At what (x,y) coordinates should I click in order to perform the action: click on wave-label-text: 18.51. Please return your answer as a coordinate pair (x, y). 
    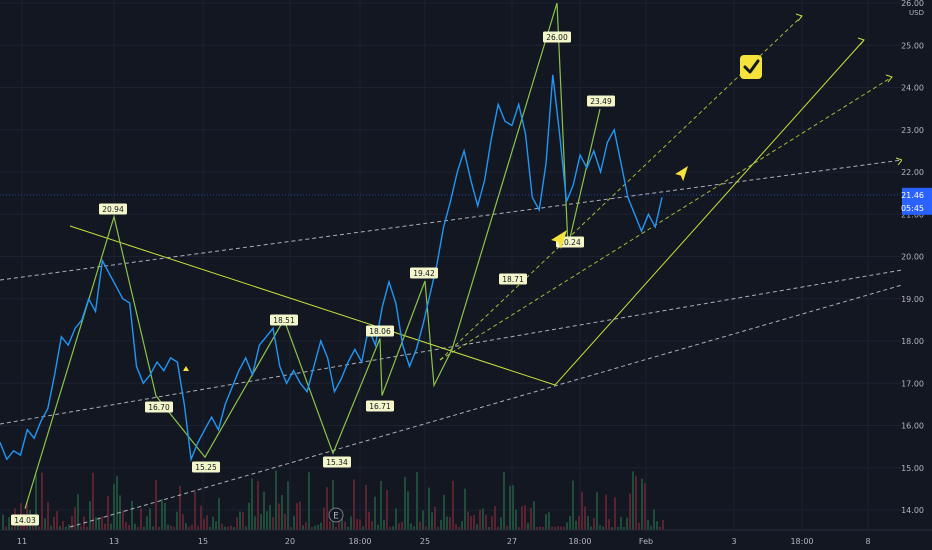
    Looking at the image, I should click on (284, 320).